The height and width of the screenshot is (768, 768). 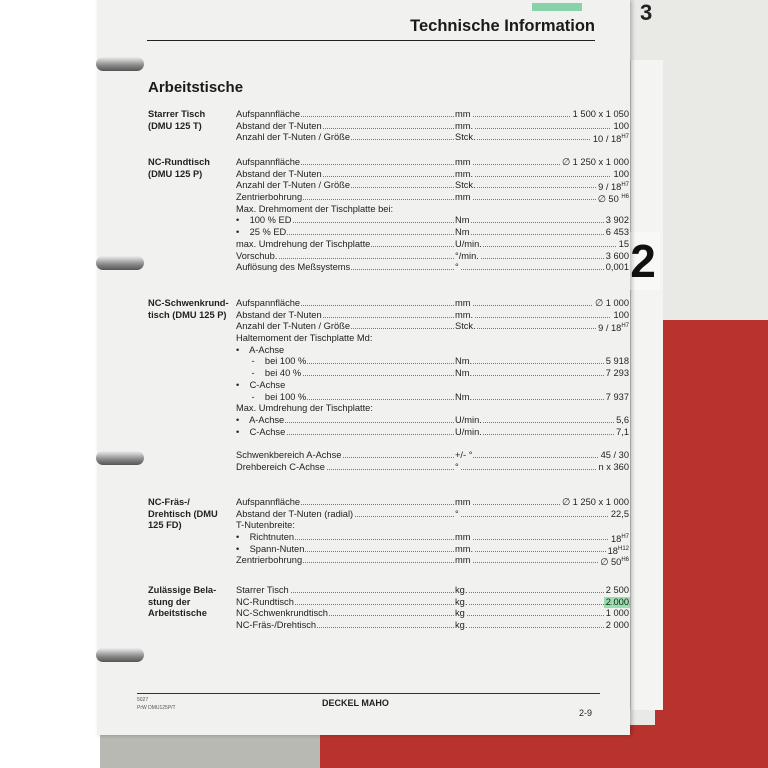 I want to click on spec-value-text: 10 / 18, so click(x=607, y=139).